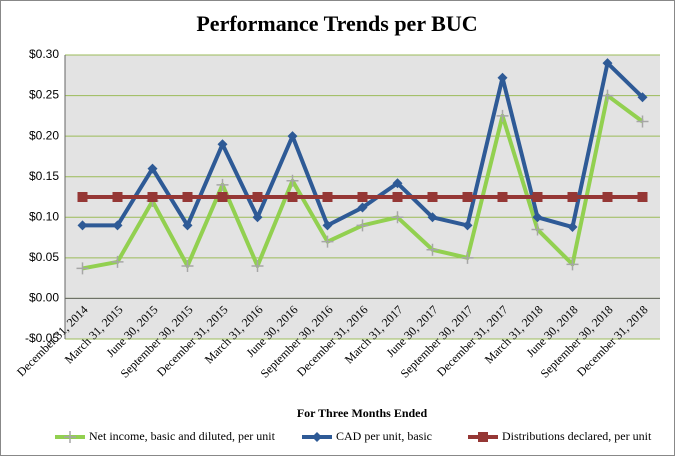  Describe the element at coordinates (362, 413) in the screenshot. I see `x-axis-title: For Three Months Ended` at that location.